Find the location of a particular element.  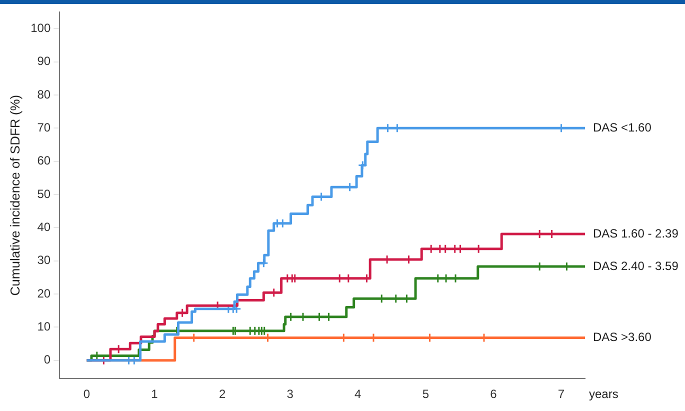

y-tick-label: 10 is located at coordinates (44, 326).